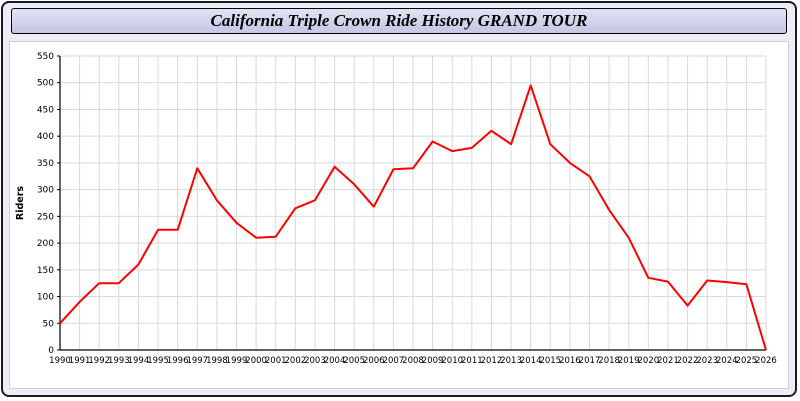 The height and width of the screenshot is (401, 800). What do you see at coordinates (60, 361) in the screenshot?
I see `x-tick-label: 1990` at bounding box center [60, 361].